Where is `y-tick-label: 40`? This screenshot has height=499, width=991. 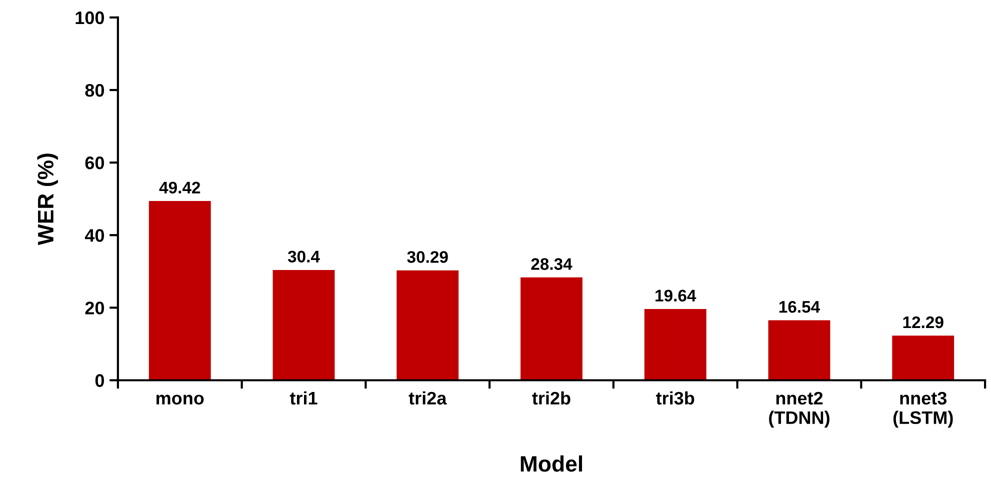 y-tick-label: 40 is located at coordinates (94, 235).